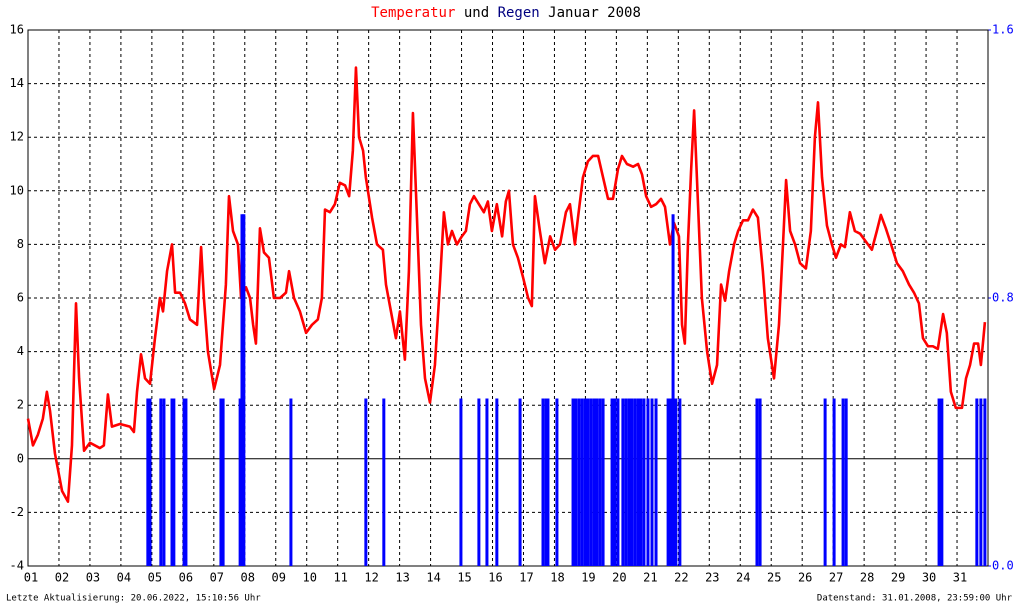  I want to click on title-rain: Regen, so click(519, 13).